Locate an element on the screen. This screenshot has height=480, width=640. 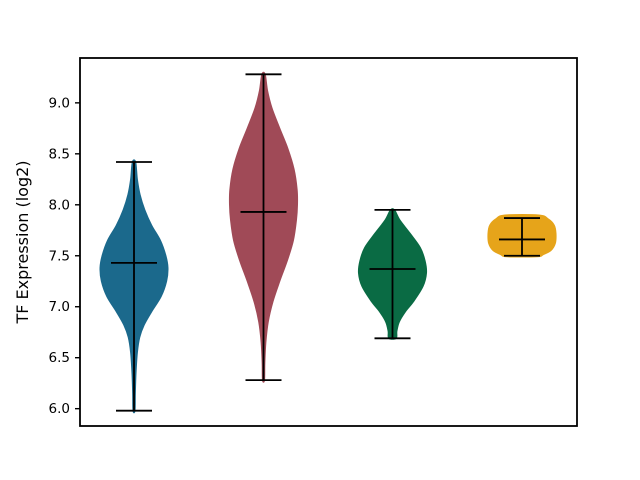
y-axis-label: TF Expression (log2) is located at coordinates (22, 242).